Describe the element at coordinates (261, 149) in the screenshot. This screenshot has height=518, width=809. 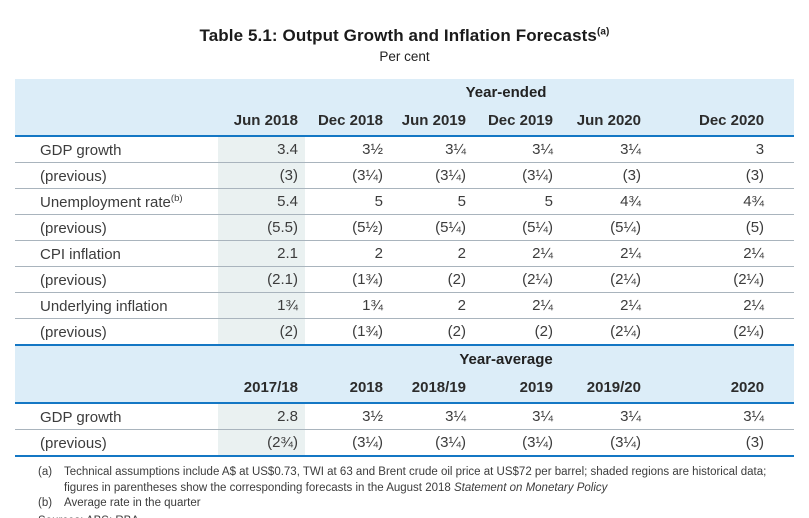
I see `cell-value: 3.4` at that location.